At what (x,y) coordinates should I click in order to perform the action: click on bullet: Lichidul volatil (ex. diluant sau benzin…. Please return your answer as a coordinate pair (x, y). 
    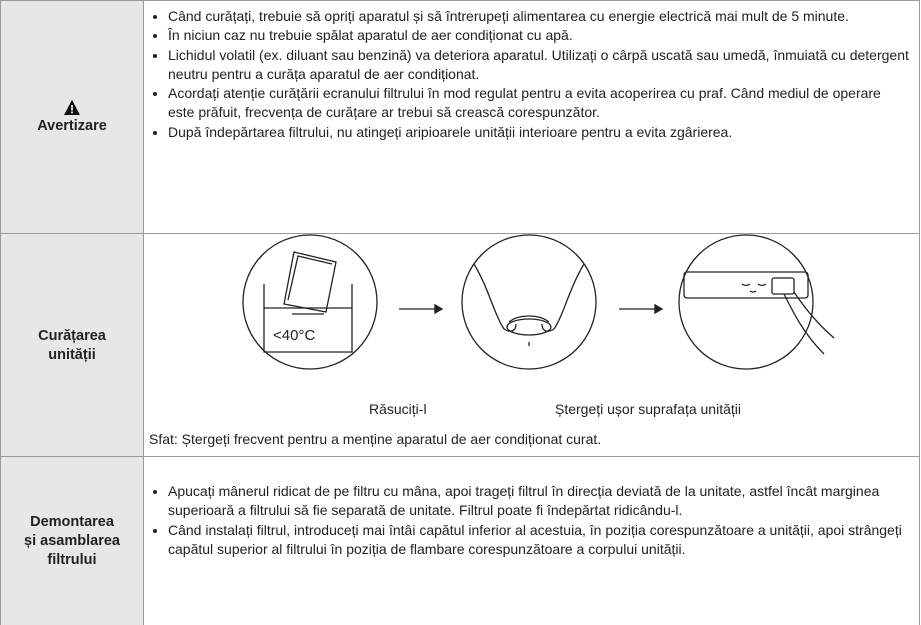
    Looking at the image, I should click on (539, 65).